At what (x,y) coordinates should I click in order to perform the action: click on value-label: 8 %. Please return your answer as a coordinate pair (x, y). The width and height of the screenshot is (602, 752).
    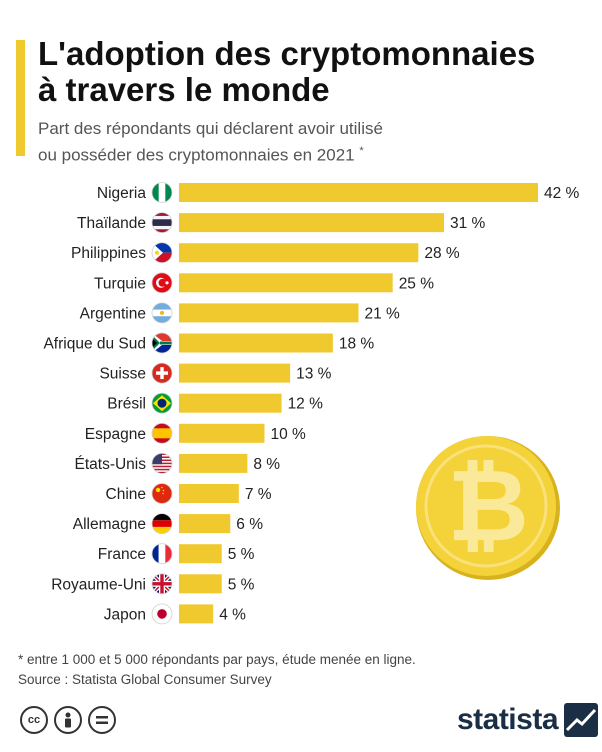
    Looking at the image, I should click on (266, 464).